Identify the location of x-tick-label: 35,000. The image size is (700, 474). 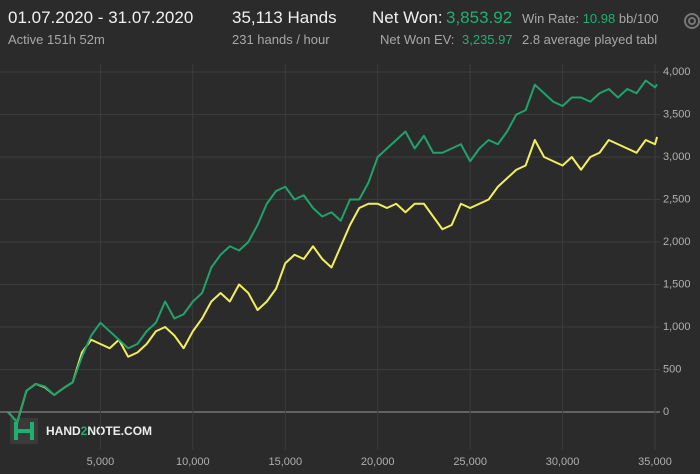
(655, 462).